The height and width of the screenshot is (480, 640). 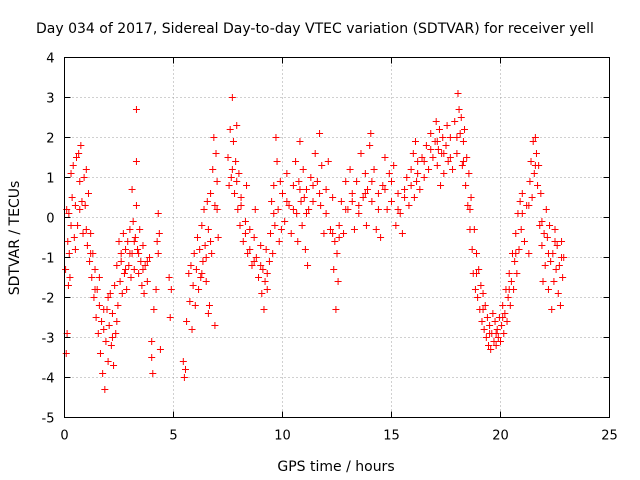 I want to click on y-tick-label: 1, so click(x=50, y=179).